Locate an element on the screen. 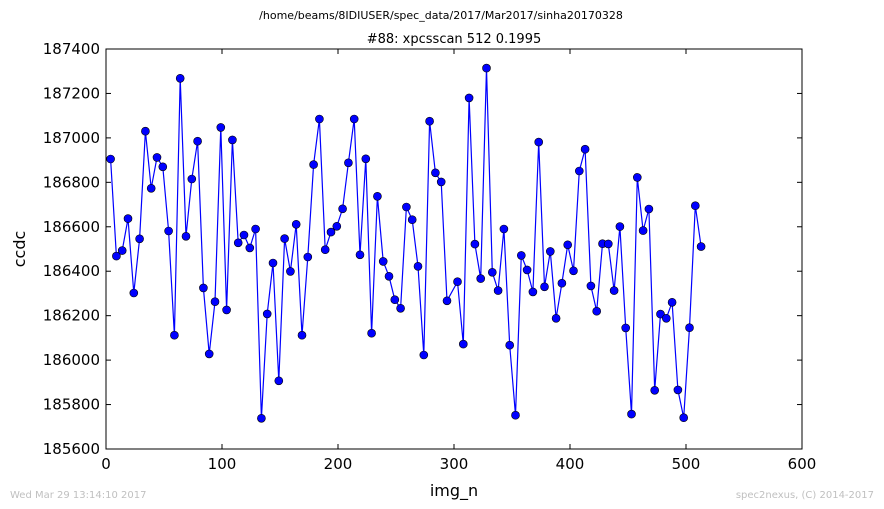 The image size is (884, 509). x-tick-label: 0 is located at coordinates (106, 464).